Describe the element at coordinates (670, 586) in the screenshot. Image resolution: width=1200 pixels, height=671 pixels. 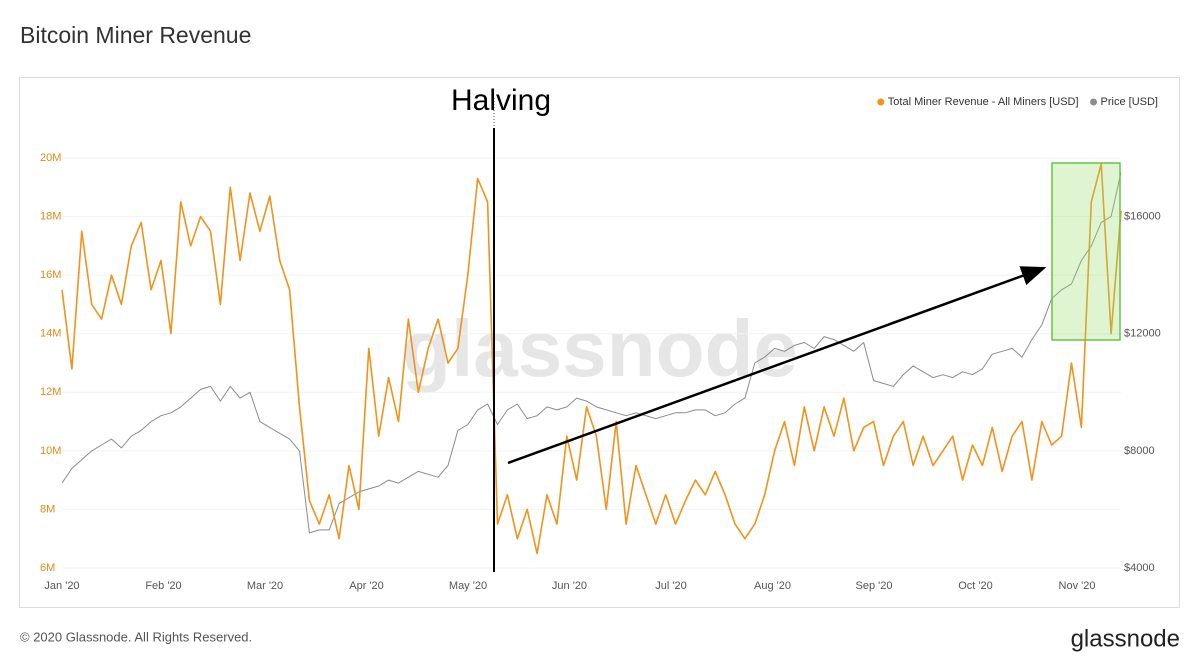
I see `x-tick-label: Jul '20` at that location.